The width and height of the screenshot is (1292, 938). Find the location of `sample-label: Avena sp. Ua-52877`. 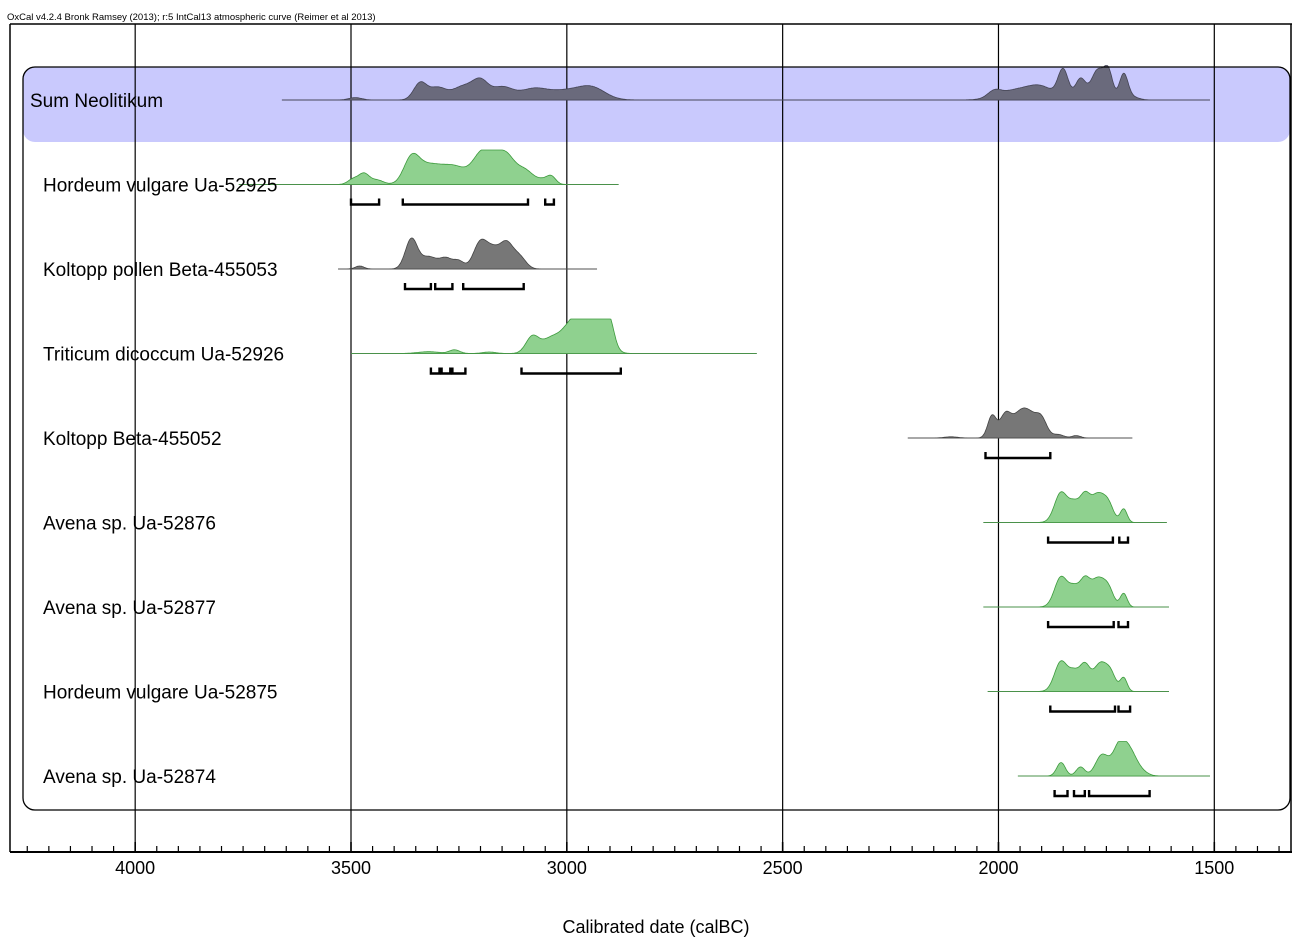

sample-label: Avena sp. Ua-52877 is located at coordinates (129, 608).